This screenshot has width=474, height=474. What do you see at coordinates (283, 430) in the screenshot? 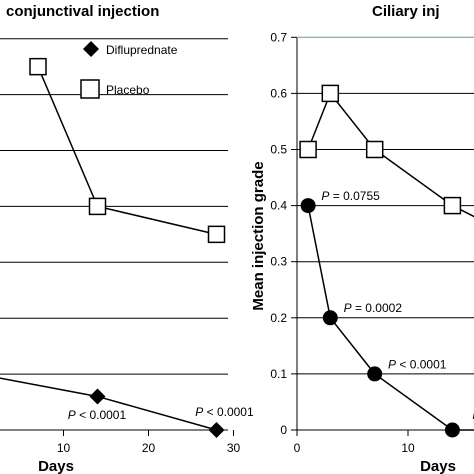
I see `right-y-tick-label: 0` at bounding box center [283, 430].